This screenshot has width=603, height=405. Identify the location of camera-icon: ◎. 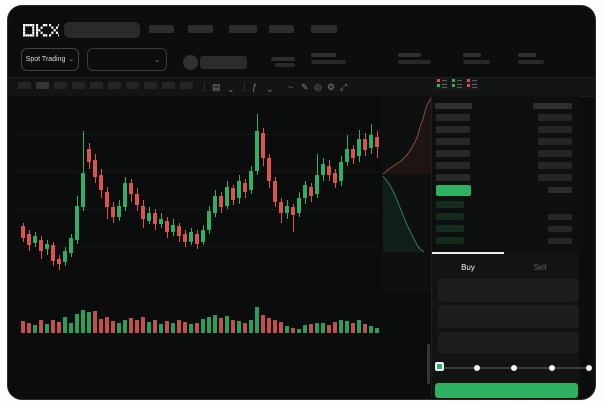
(318, 87).